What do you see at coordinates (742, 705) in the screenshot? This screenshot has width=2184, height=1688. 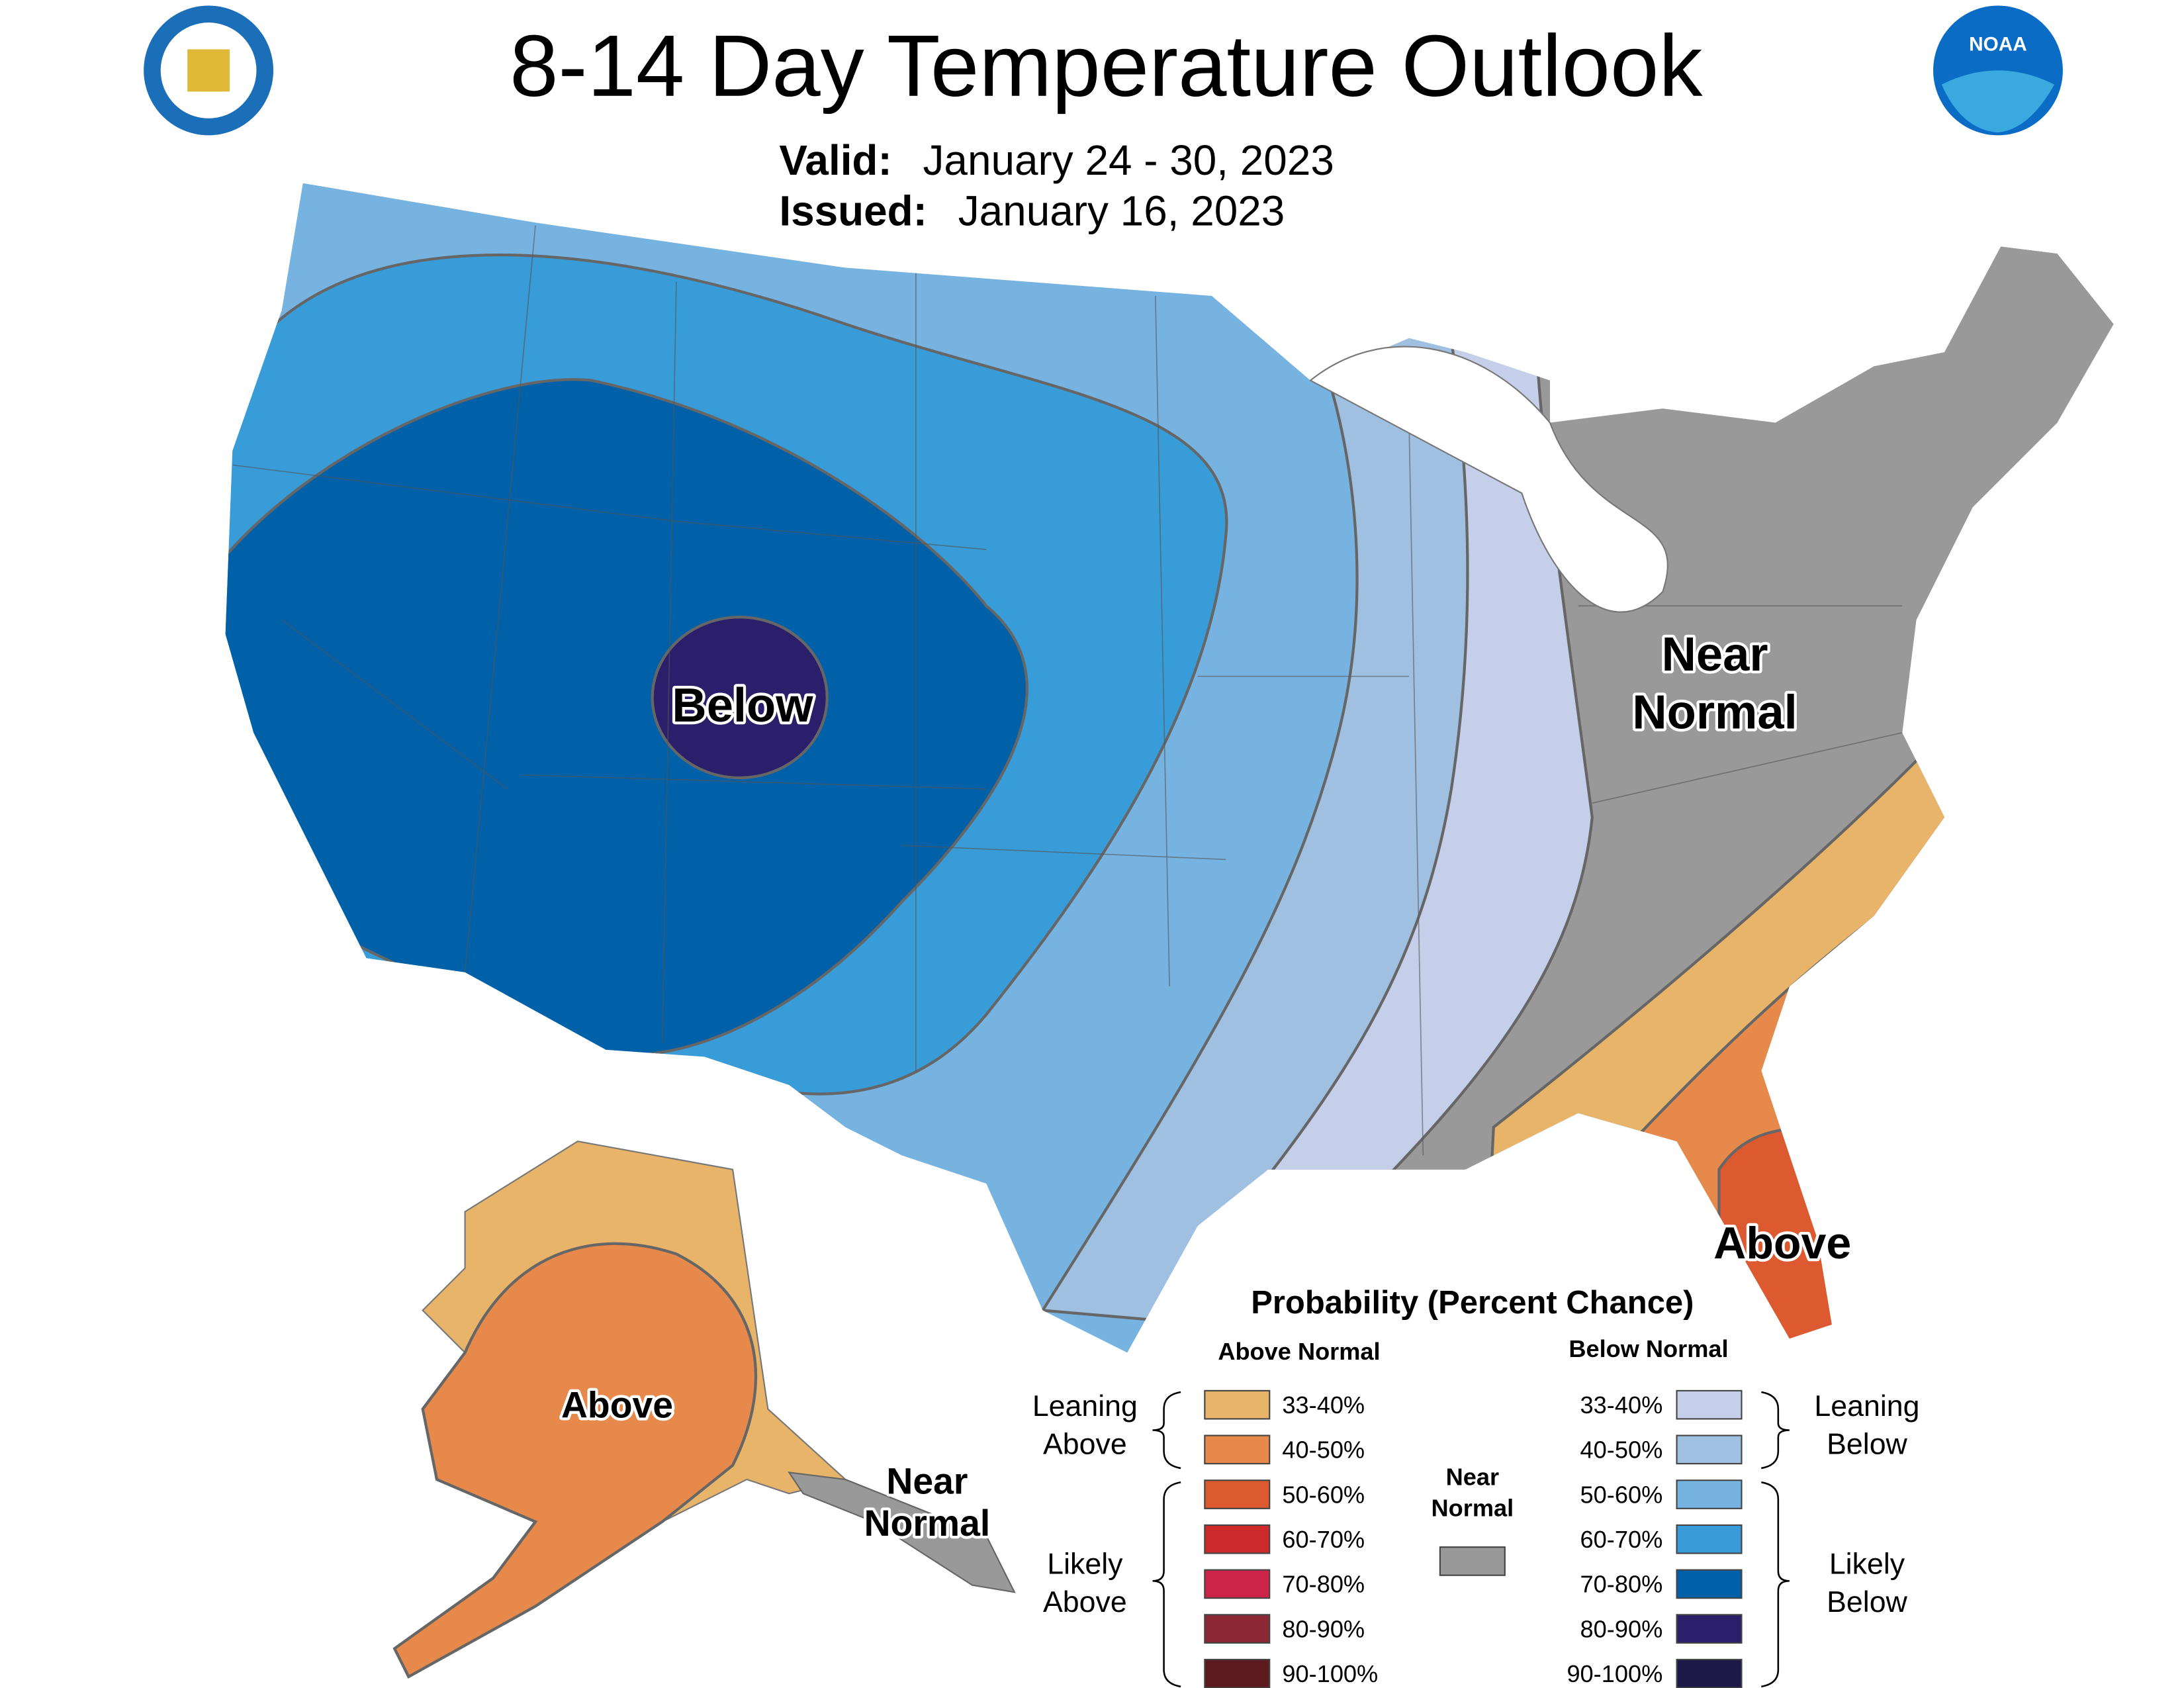 I see `label-below: Below` at bounding box center [742, 705].